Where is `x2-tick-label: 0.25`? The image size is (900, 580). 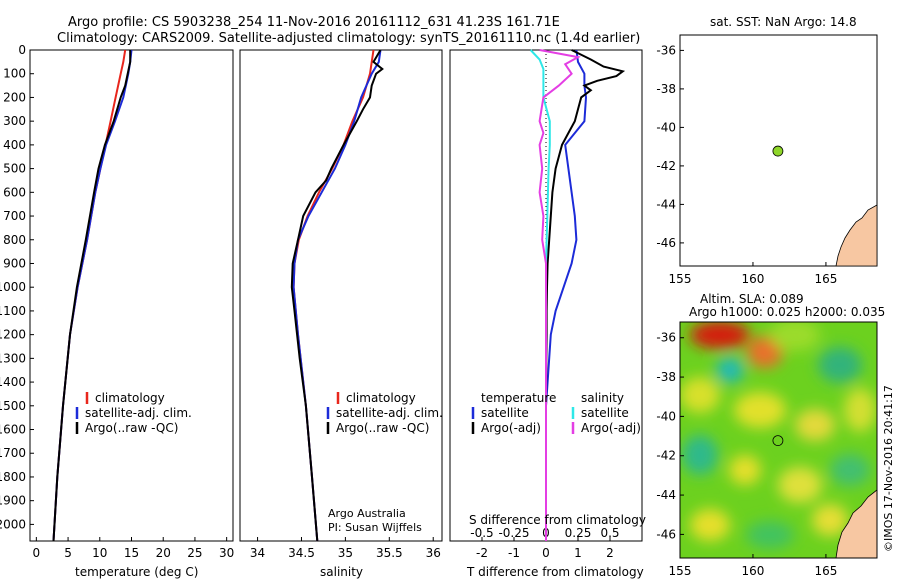
x2-tick-label: 0.25 is located at coordinates (578, 533).